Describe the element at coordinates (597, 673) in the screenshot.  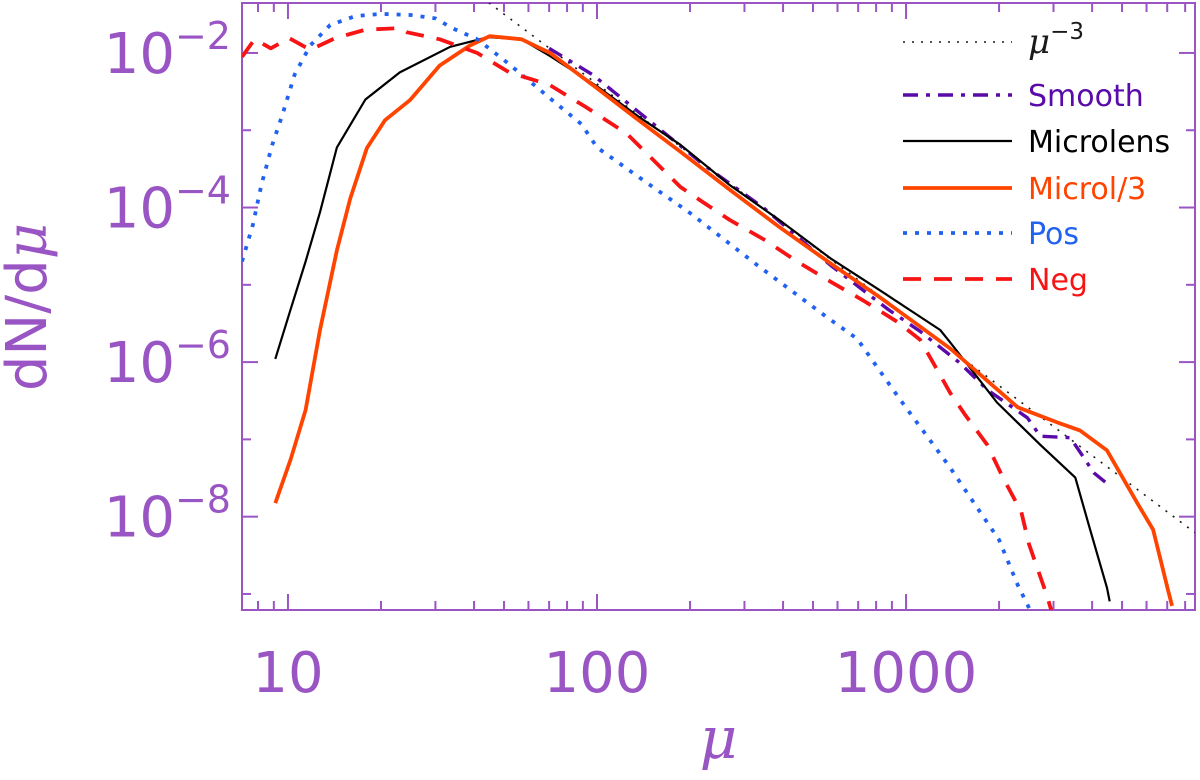
I see `x-tick-label: 100` at that location.